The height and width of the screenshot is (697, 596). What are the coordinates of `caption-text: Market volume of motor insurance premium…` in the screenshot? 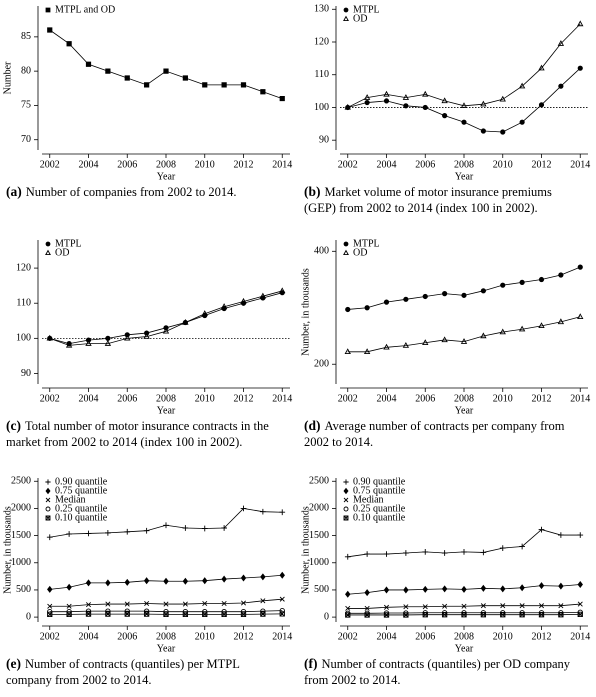 It's located at (428, 200).